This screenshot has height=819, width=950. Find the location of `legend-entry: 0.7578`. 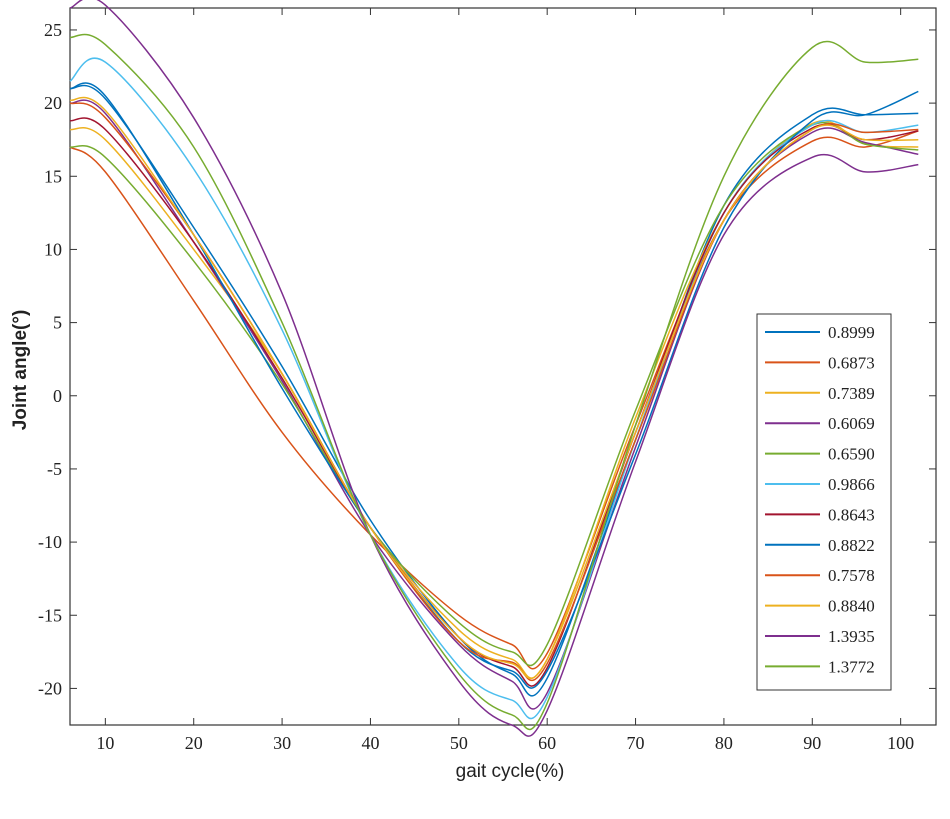

legend-entry: 0.7578 is located at coordinates (851, 575).